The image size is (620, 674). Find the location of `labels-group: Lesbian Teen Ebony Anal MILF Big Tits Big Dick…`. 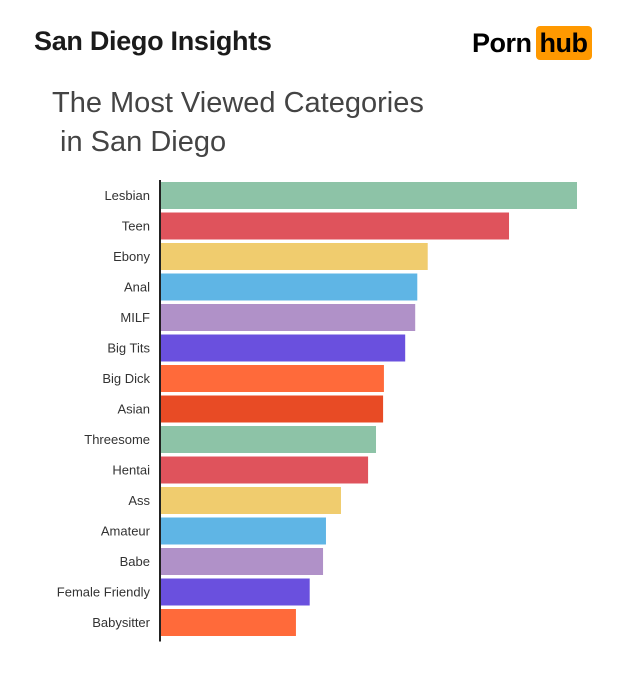

labels-group: Lesbian Teen Ebony Anal MILF Big Tits Big Dick… is located at coordinates (104, 409).